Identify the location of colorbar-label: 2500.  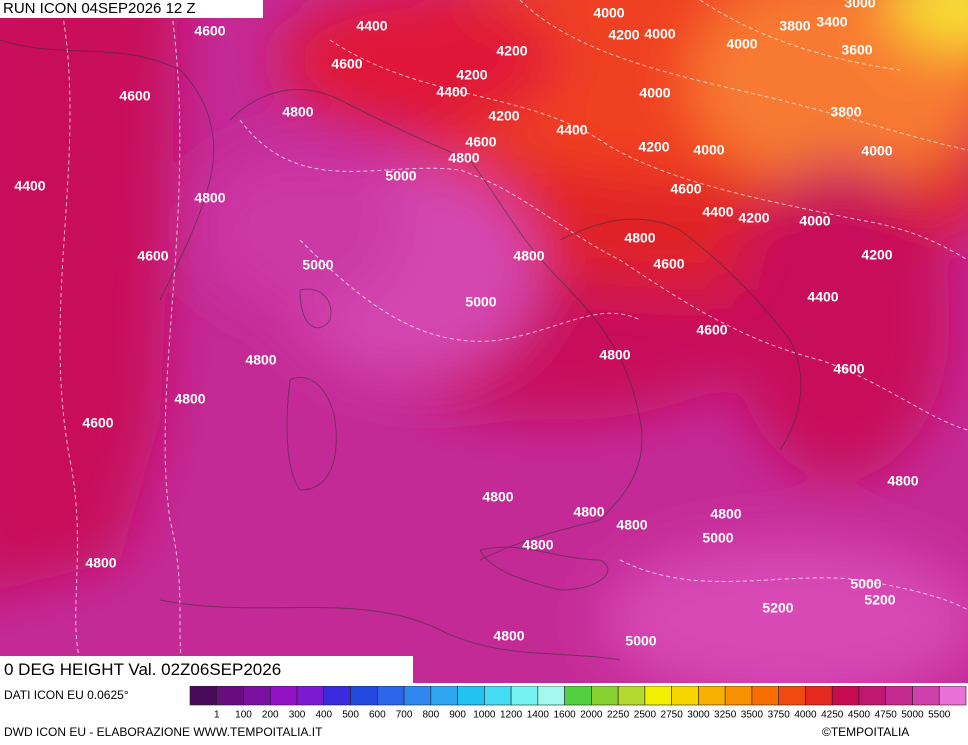
(645, 715).